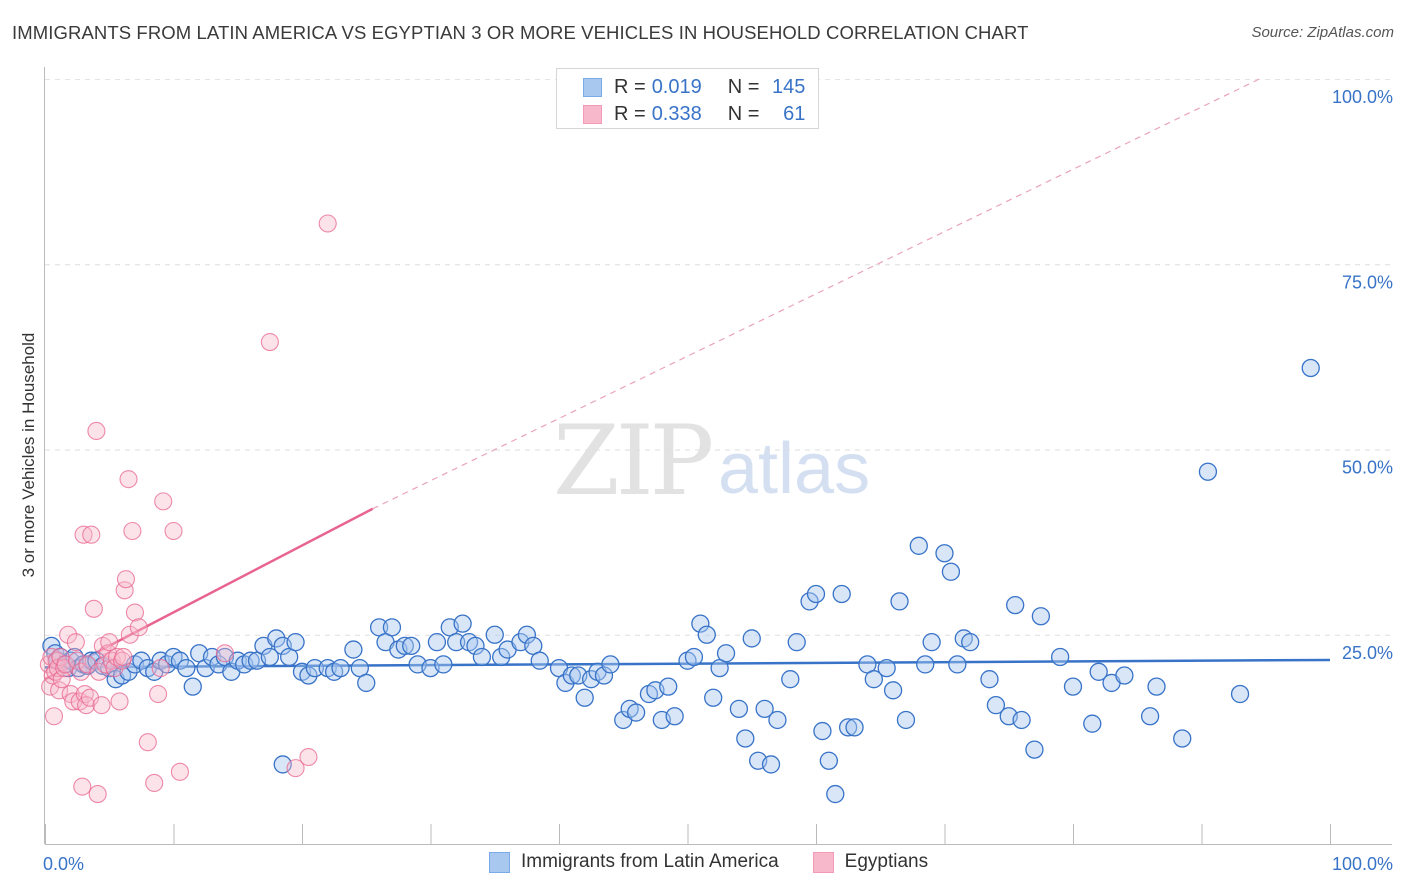 The height and width of the screenshot is (892, 1406). I want to click on y-tick-label: 75.0%, so click(1367, 282).